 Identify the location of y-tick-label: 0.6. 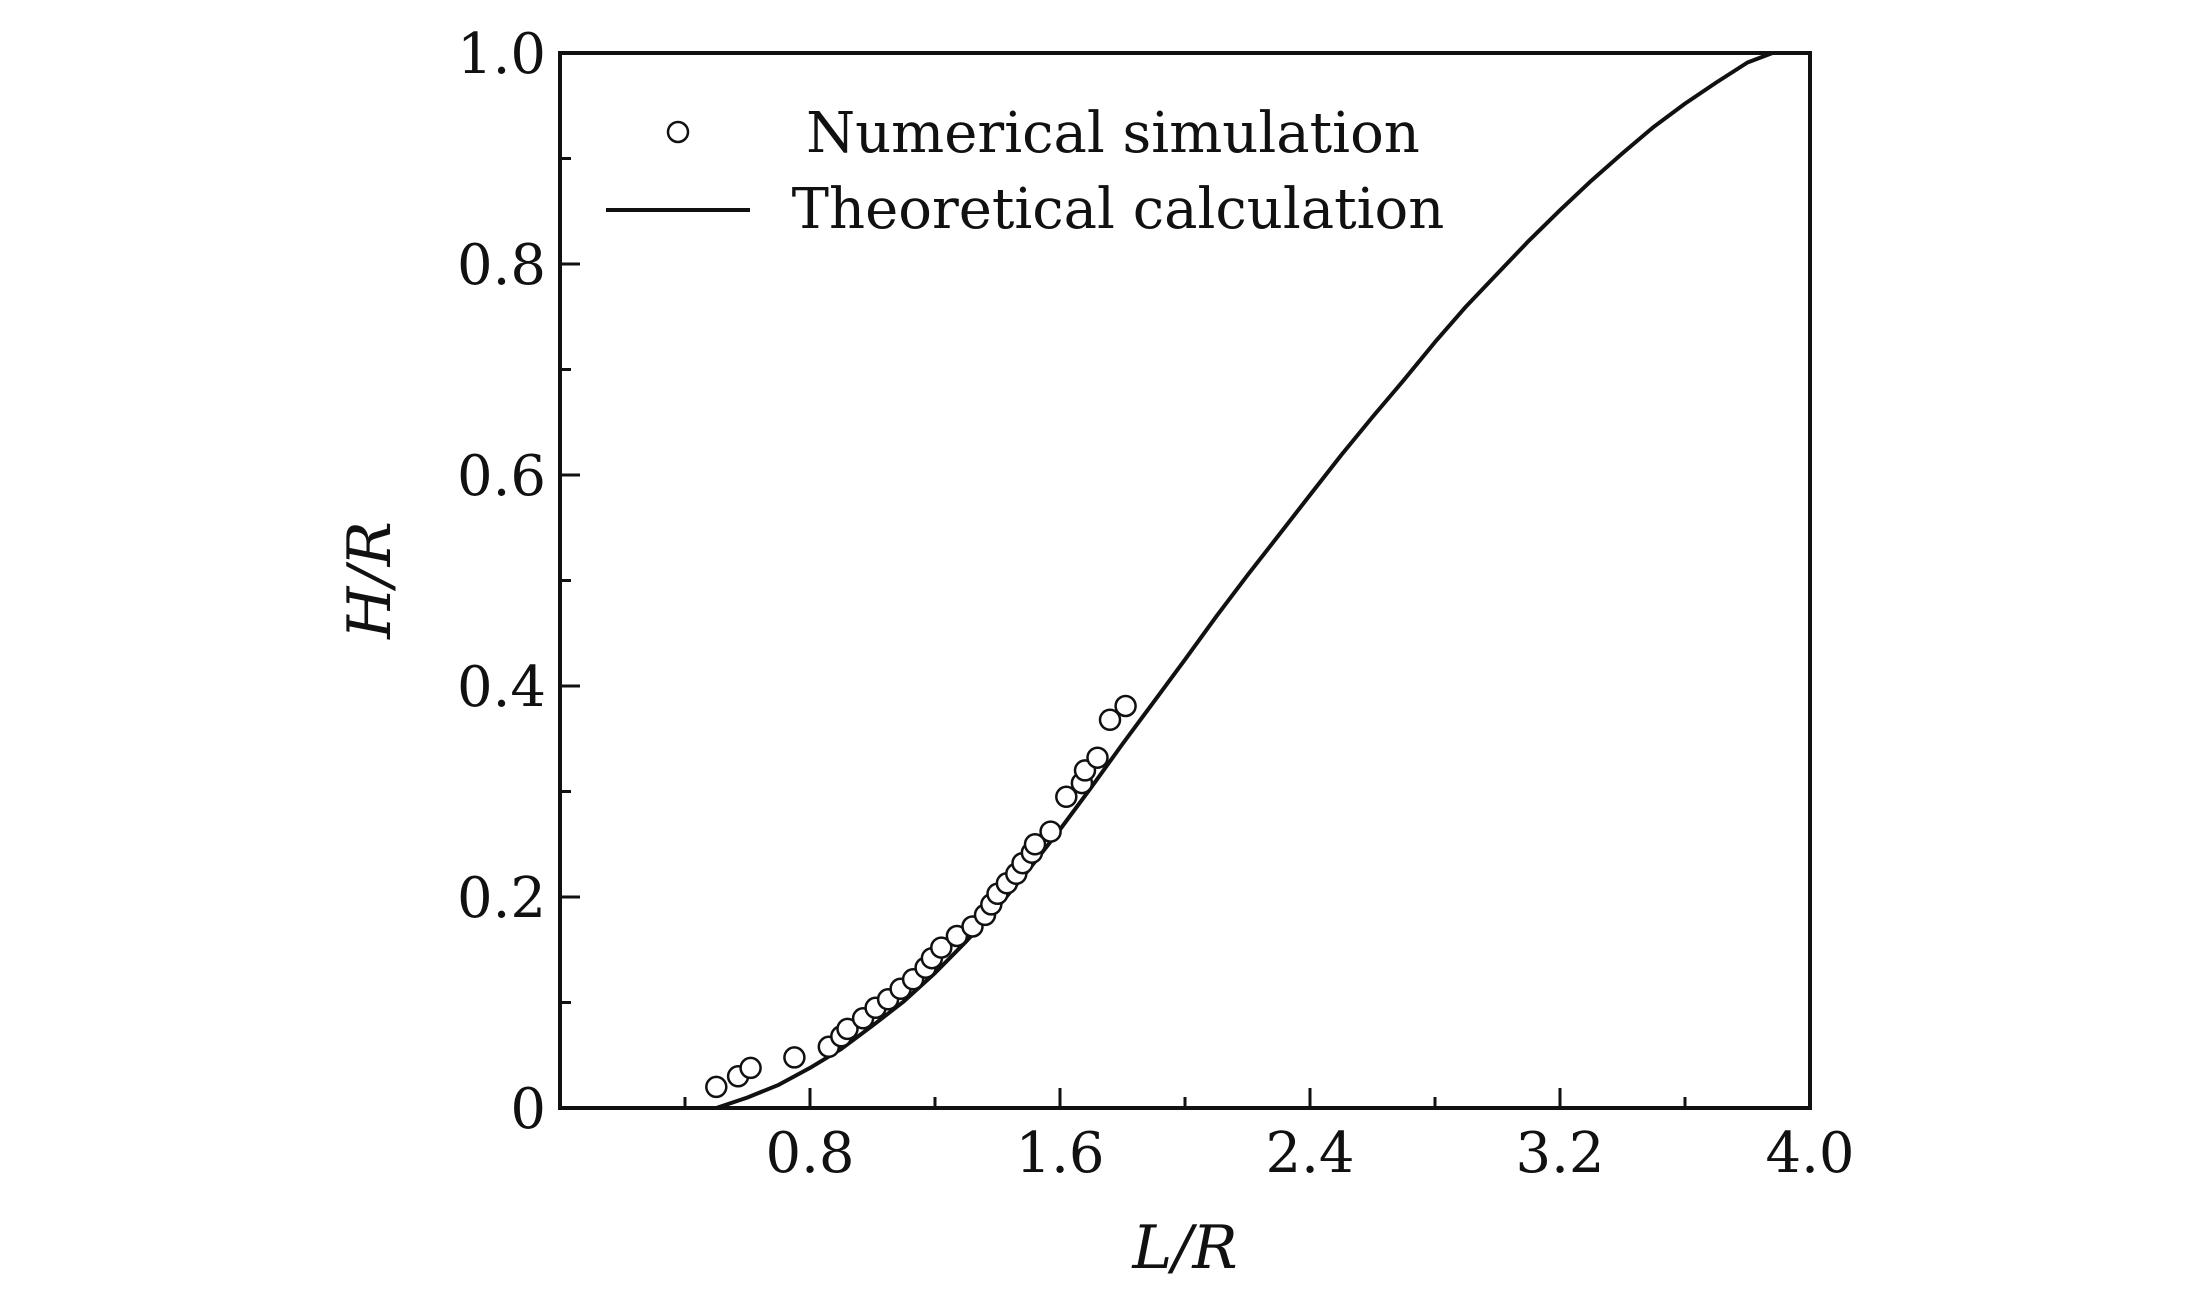
(501, 476).